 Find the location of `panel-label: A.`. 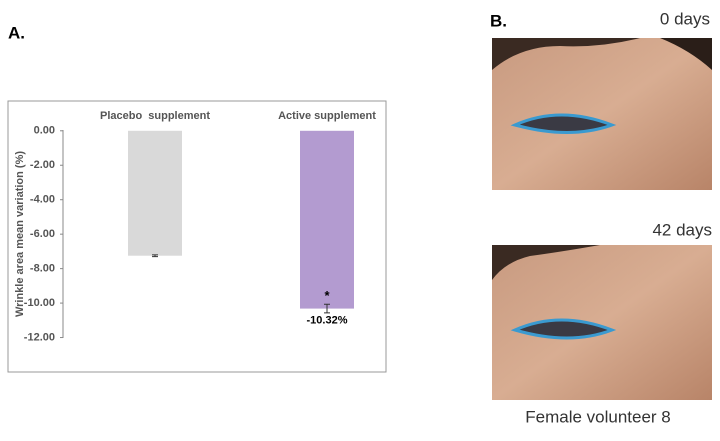

panel-label: A. is located at coordinates (16, 32).